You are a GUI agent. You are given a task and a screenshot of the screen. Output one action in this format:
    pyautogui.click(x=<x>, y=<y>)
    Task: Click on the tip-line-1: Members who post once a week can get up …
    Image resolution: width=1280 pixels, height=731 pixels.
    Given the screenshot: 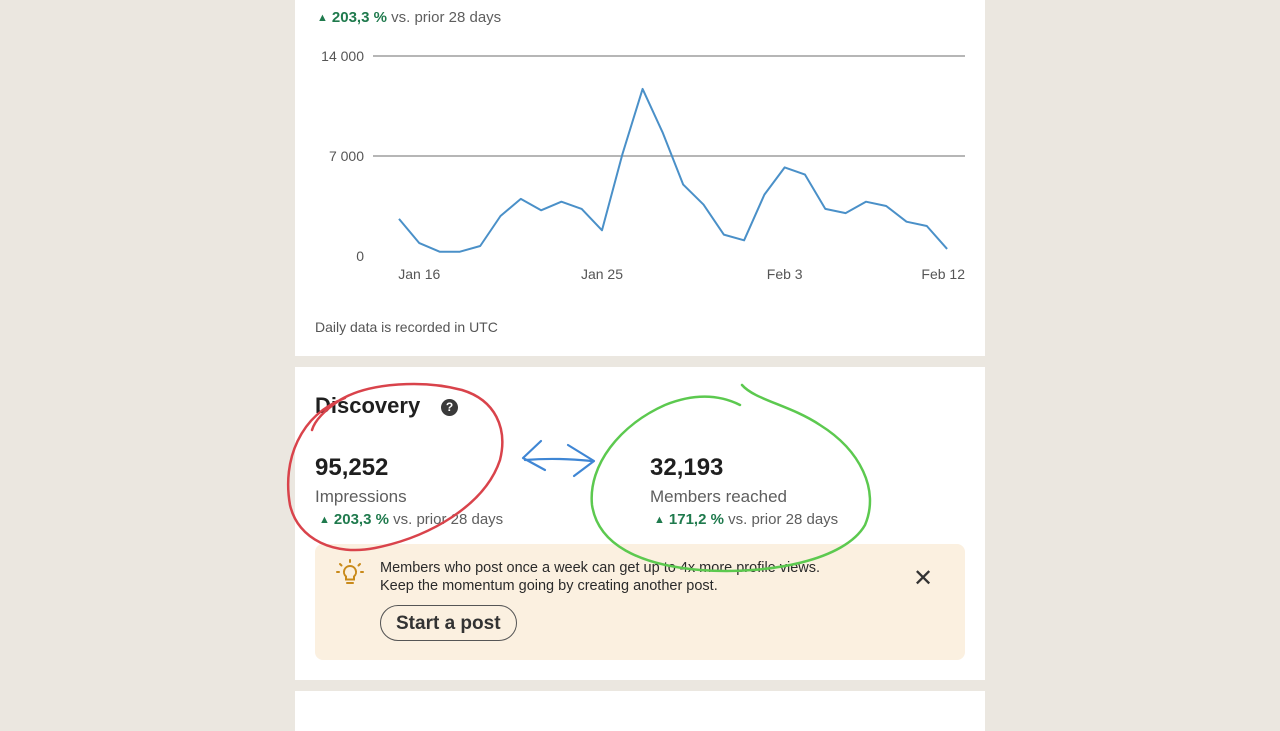 What is the action you would take?
    pyautogui.click(x=600, y=568)
    